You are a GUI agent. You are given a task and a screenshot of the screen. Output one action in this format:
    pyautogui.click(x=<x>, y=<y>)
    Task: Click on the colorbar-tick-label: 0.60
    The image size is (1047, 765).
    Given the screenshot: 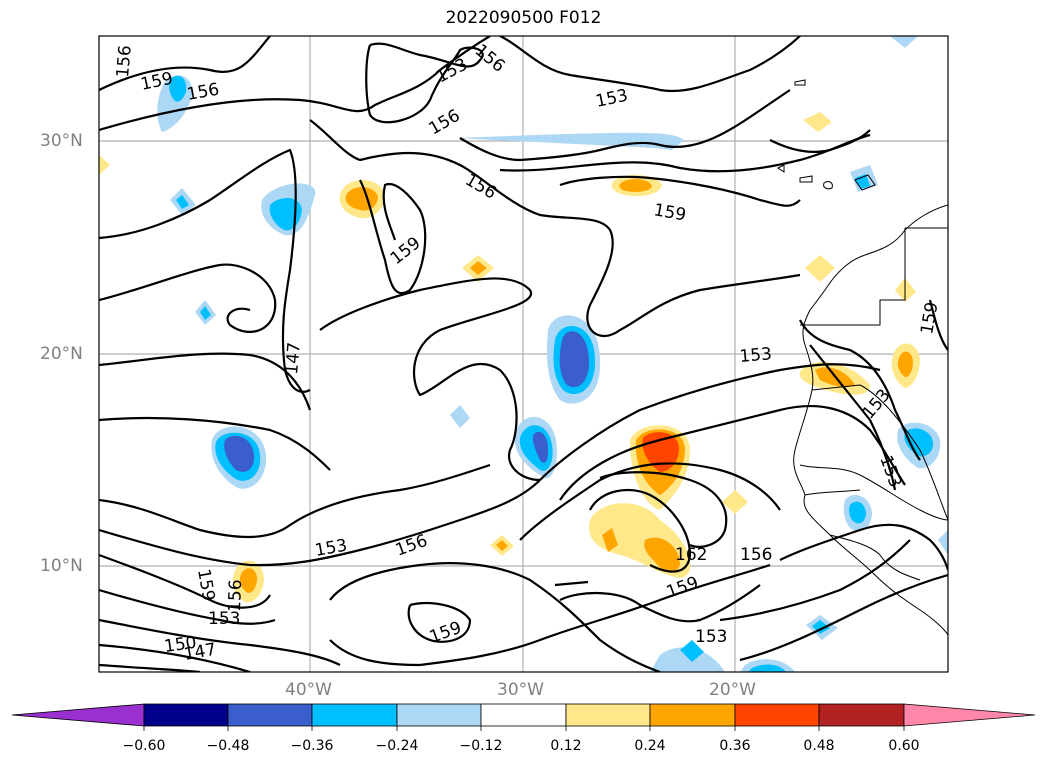 What is the action you would take?
    pyautogui.click(x=904, y=746)
    